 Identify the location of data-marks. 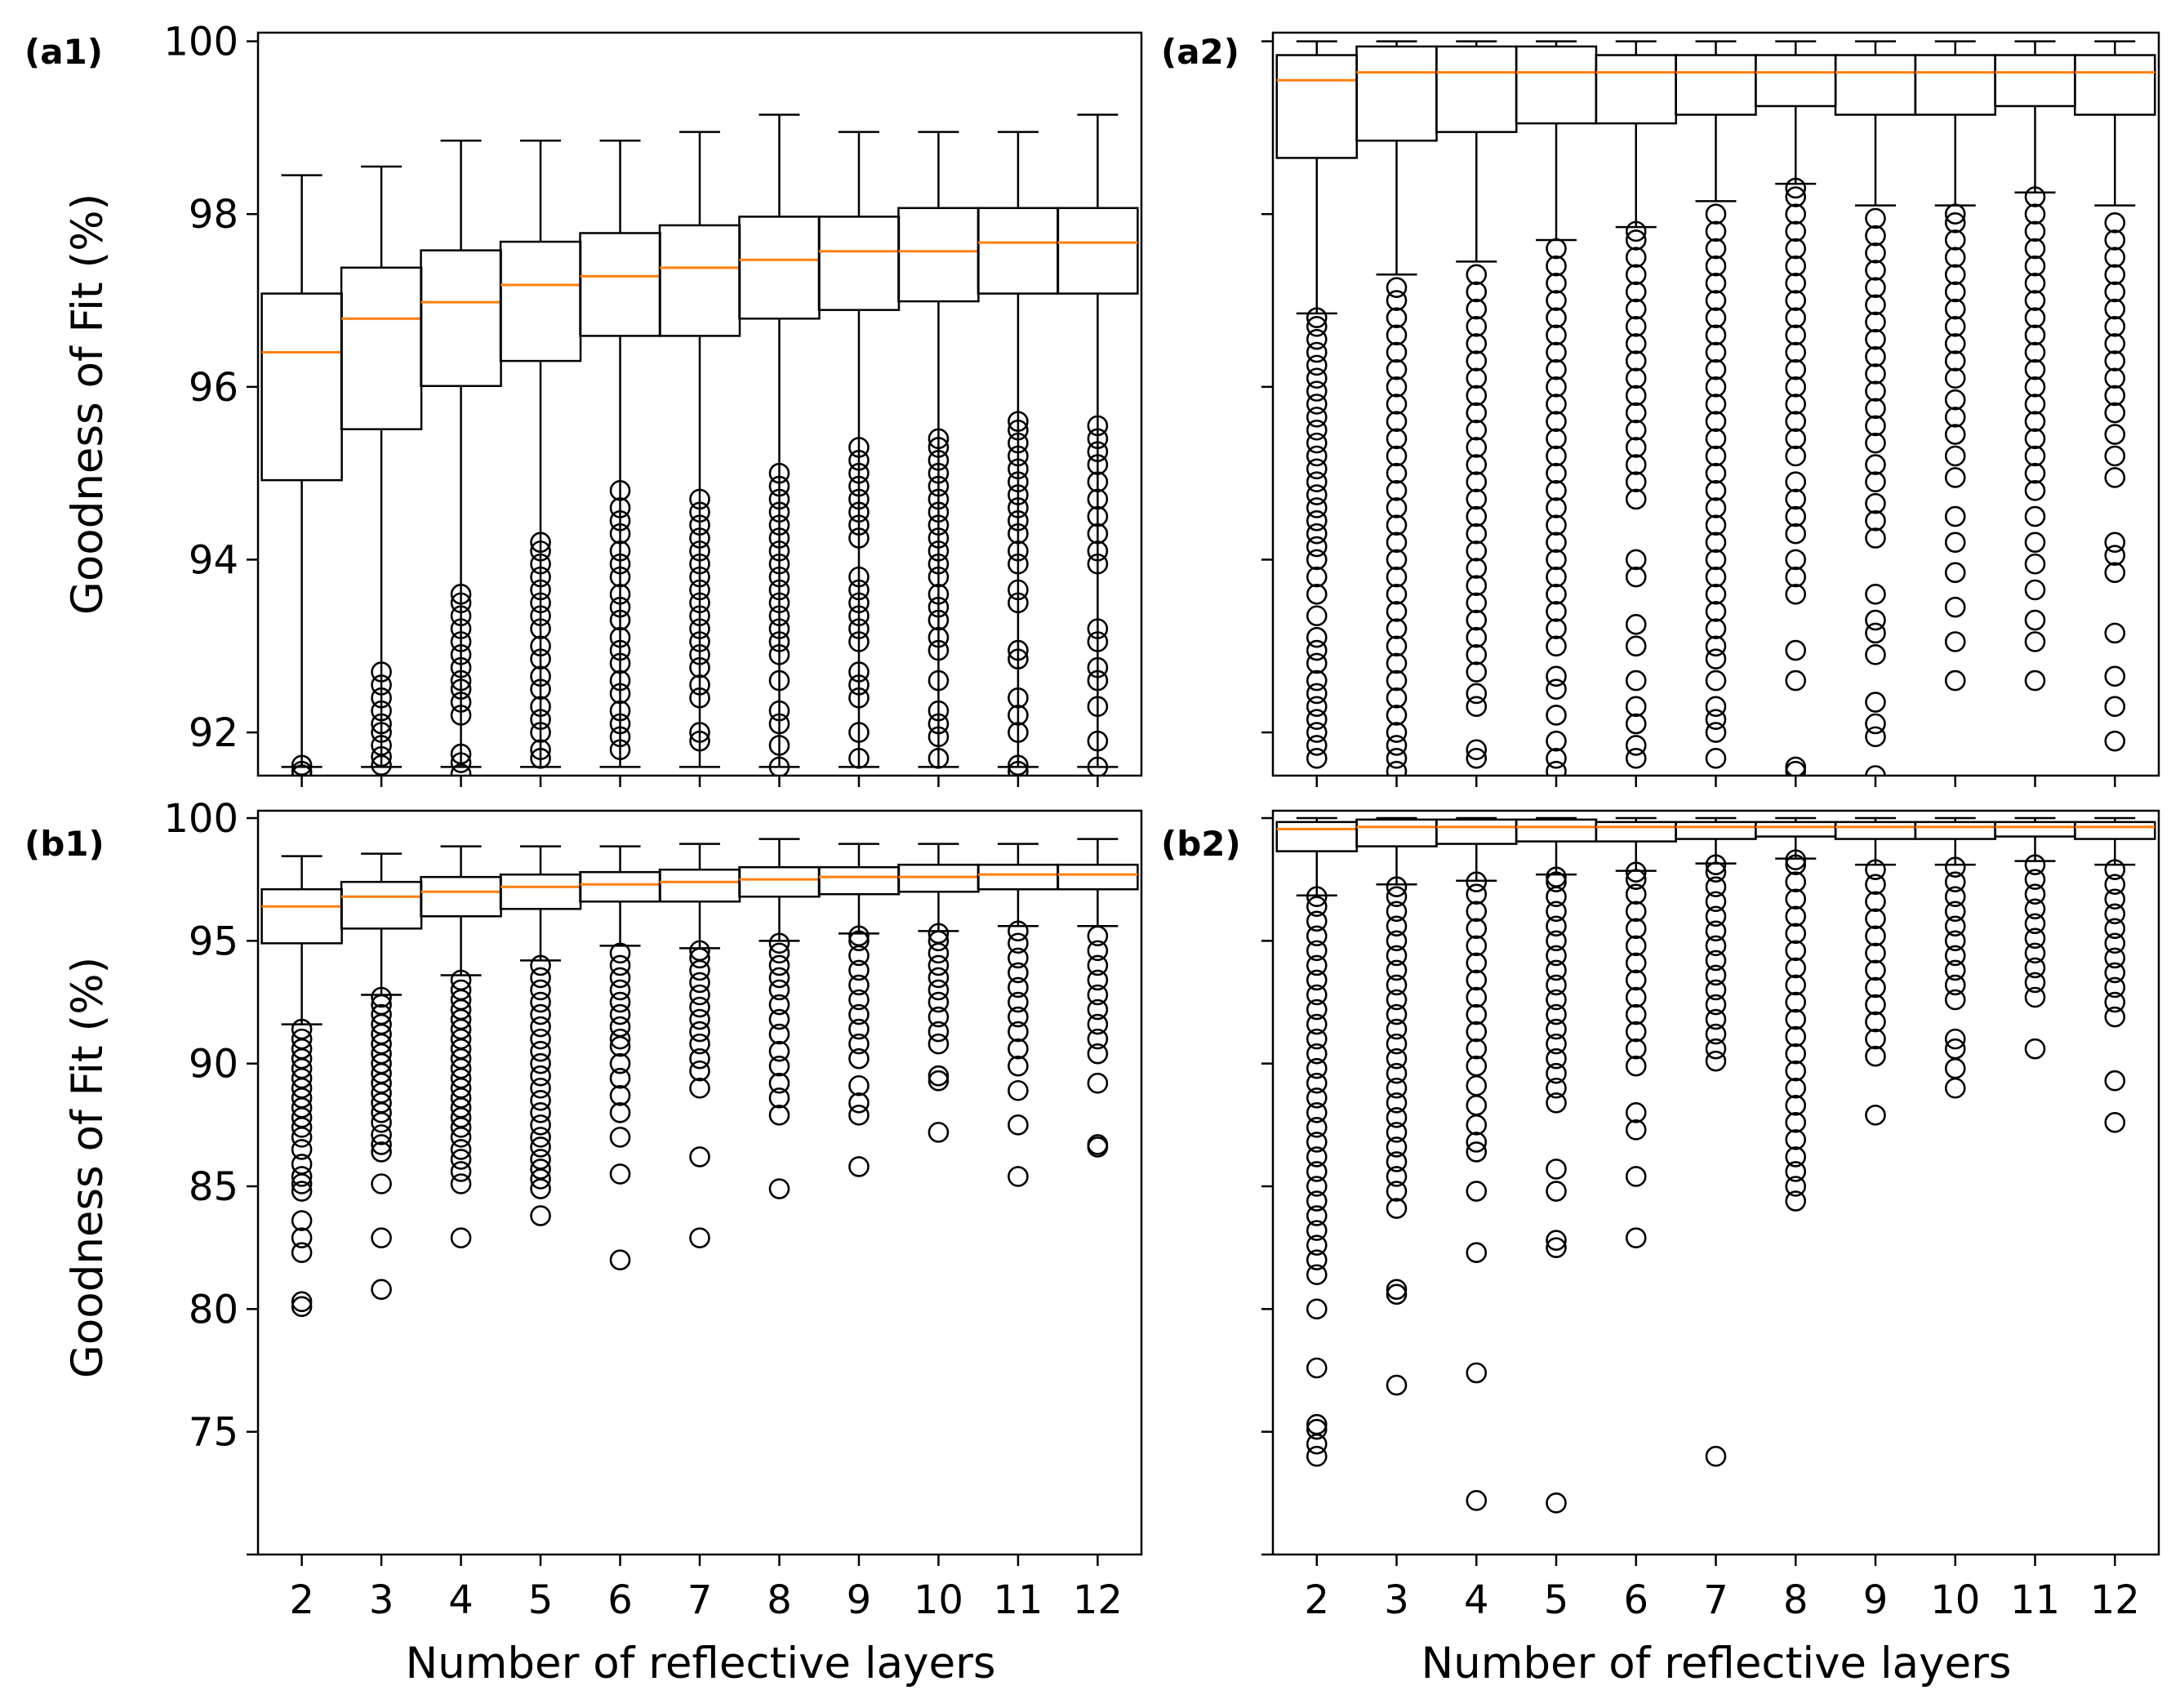
(700, 1078).